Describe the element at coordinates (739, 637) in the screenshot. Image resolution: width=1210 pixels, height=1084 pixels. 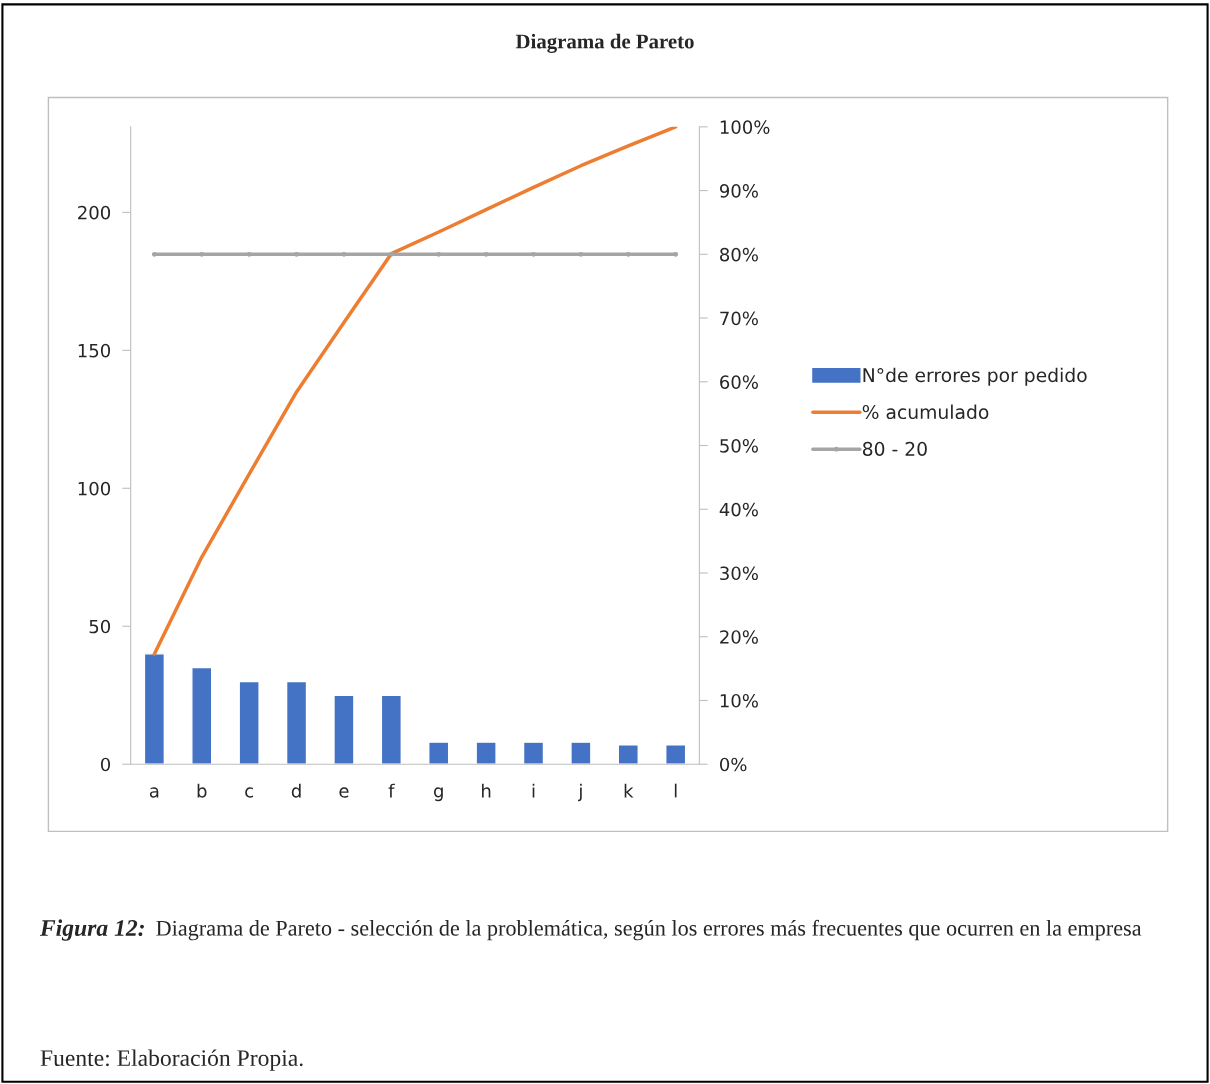
I see `y2-tick-label: 20%` at that location.